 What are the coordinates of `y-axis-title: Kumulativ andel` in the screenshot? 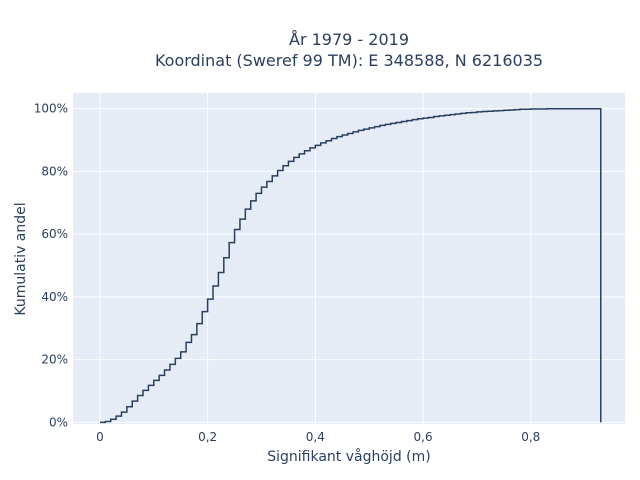 It's located at (21, 258).